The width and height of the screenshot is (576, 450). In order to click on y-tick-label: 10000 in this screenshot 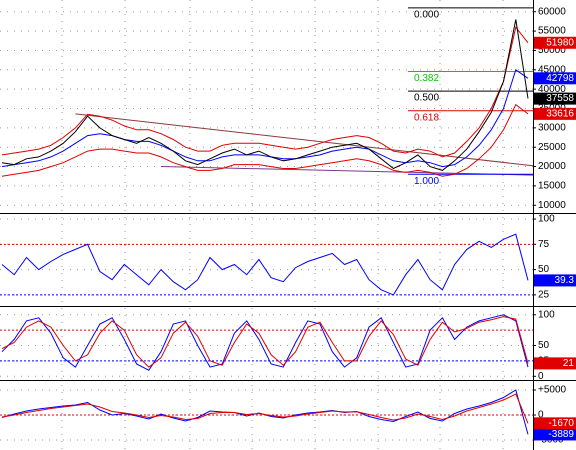, I will do `click(552, 205)`.